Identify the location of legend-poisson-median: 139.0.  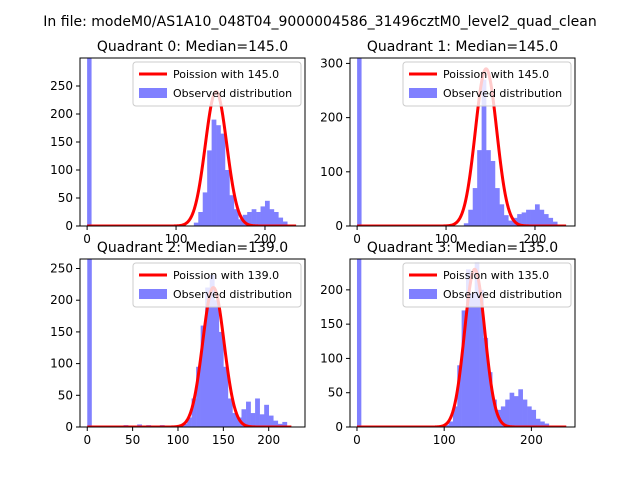
(264, 275).